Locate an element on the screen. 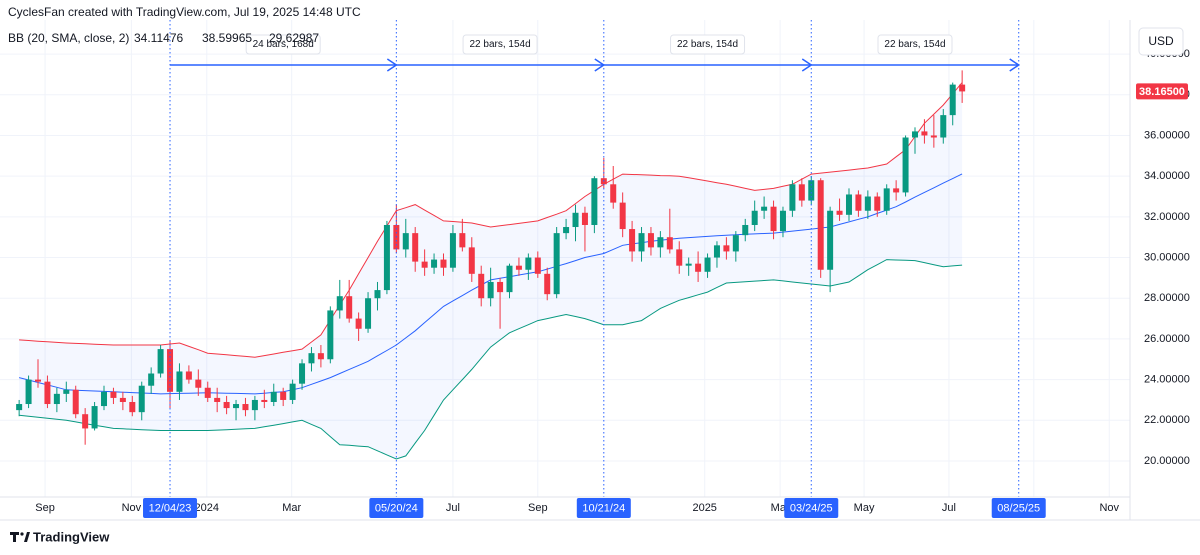 The height and width of the screenshot is (555, 1200). y-tick-label: 26.00000 is located at coordinates (1167, 339).